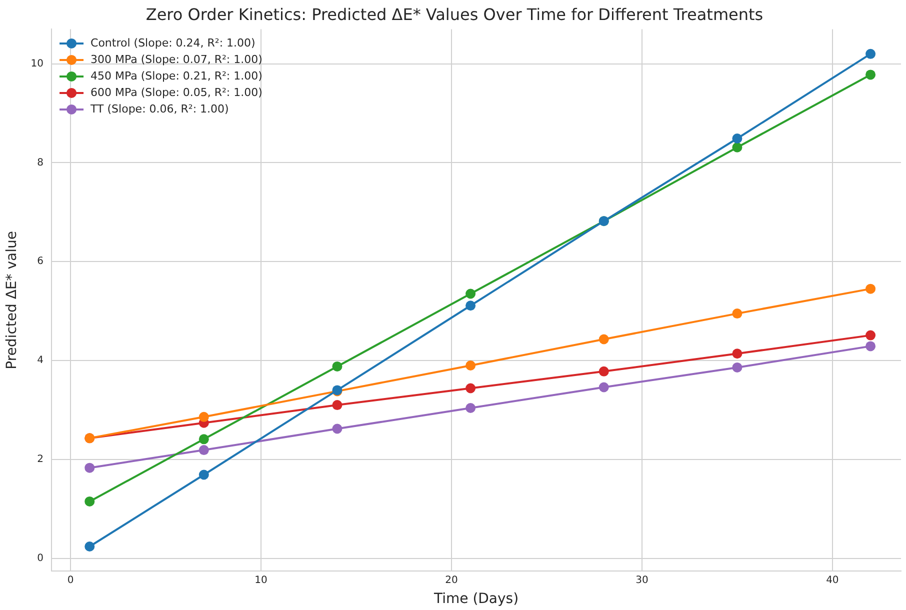 This screenshot has width=906, height=610. I want to click on legend-label: 300 MPa (Slope: 0.07, R²: 1.00), so click(176, 59).